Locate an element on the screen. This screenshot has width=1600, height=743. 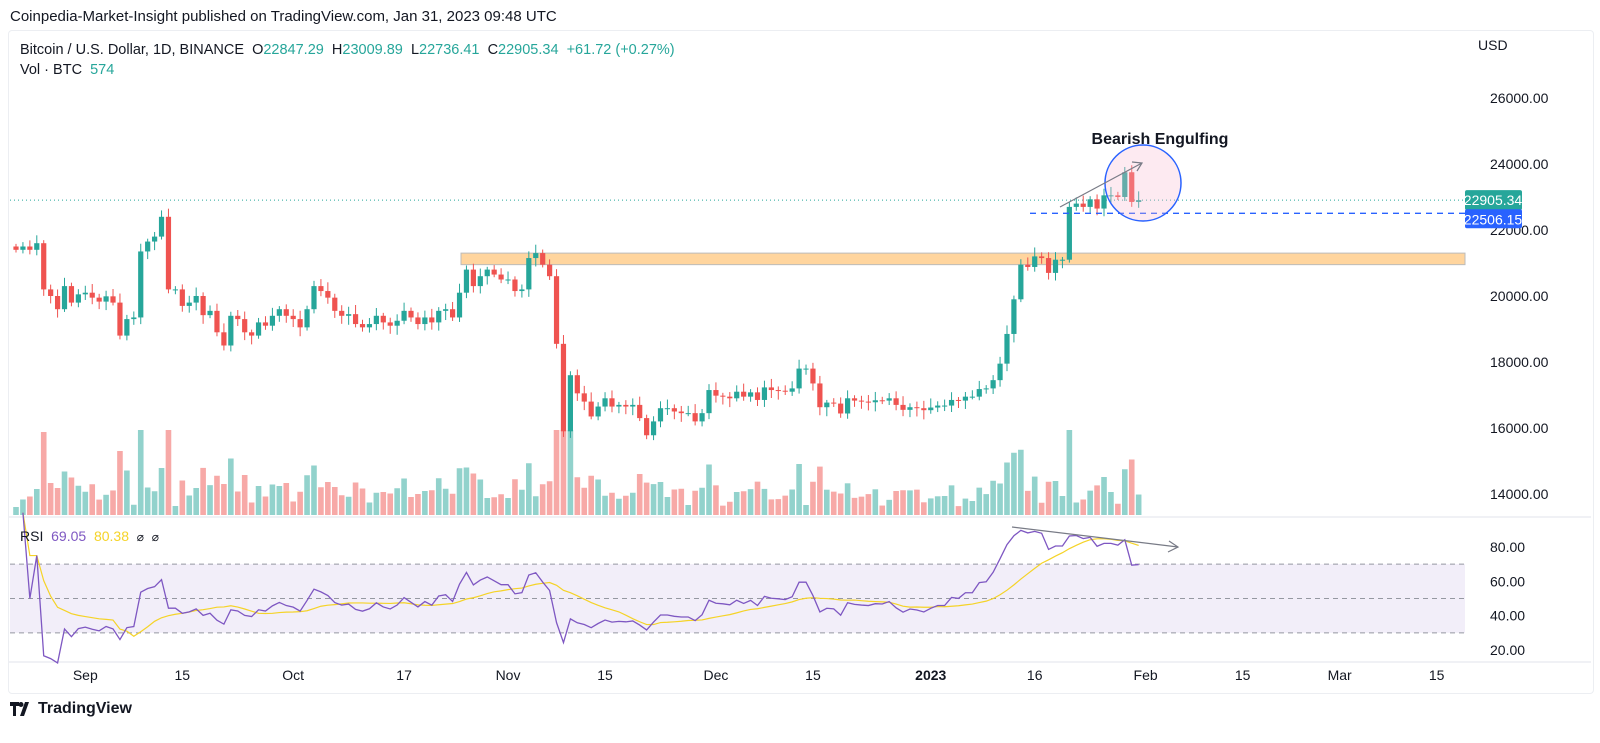
price-axis-label: 16000.00 is located at coordinates (1519, 428).